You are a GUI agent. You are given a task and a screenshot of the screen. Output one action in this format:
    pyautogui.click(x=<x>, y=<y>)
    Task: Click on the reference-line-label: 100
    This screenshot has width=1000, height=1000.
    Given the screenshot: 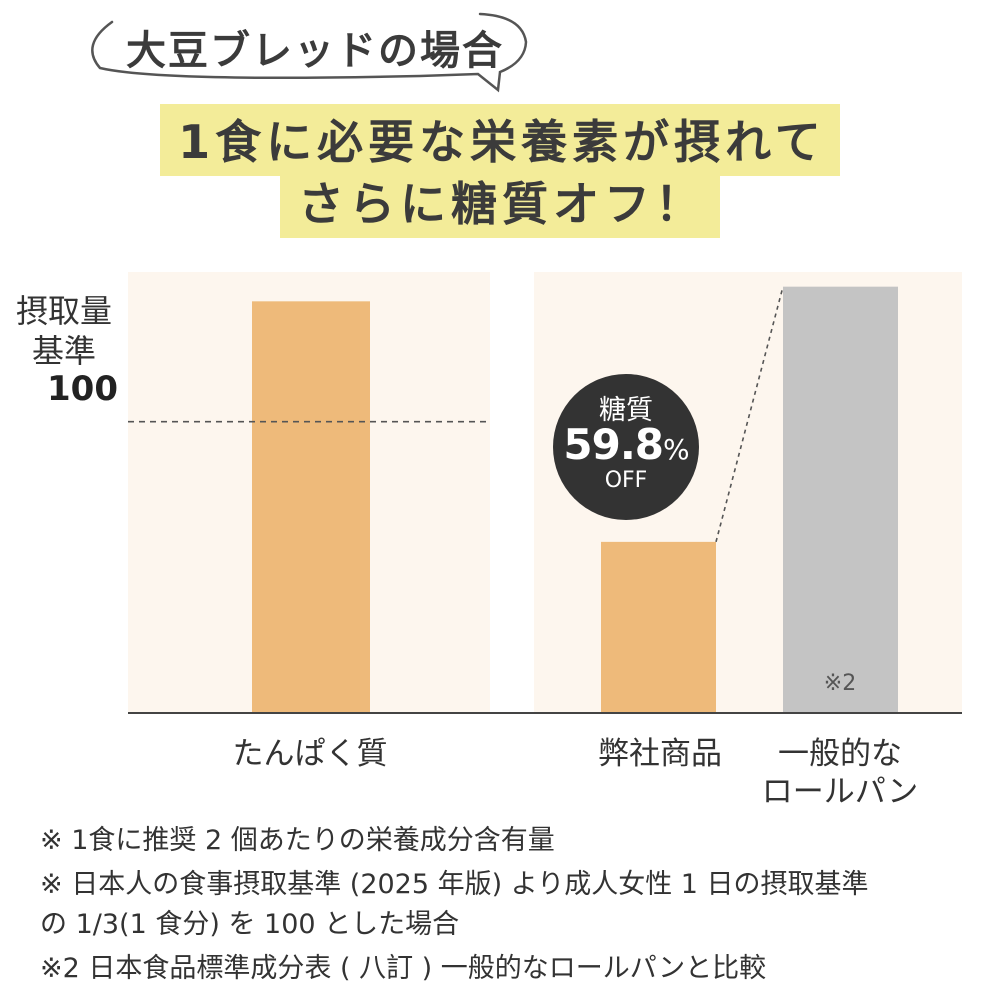 What is the action you would take?
    pyautogui.click(x=82, y=389)
    